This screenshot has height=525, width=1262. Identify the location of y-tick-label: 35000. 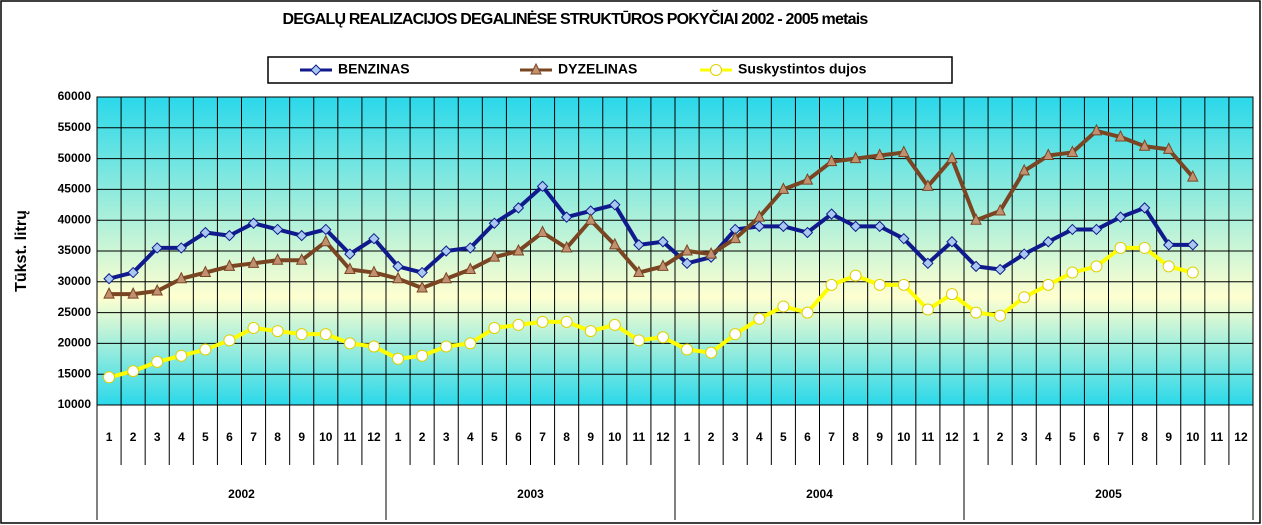
(75, 250).